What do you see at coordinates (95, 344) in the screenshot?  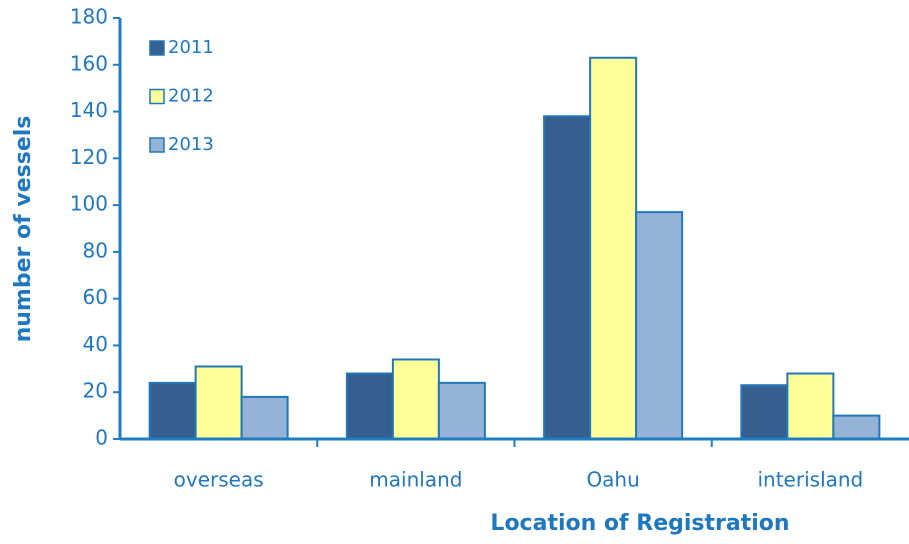 I see `y-tick-label: 40` at bounding box center [95, 344].